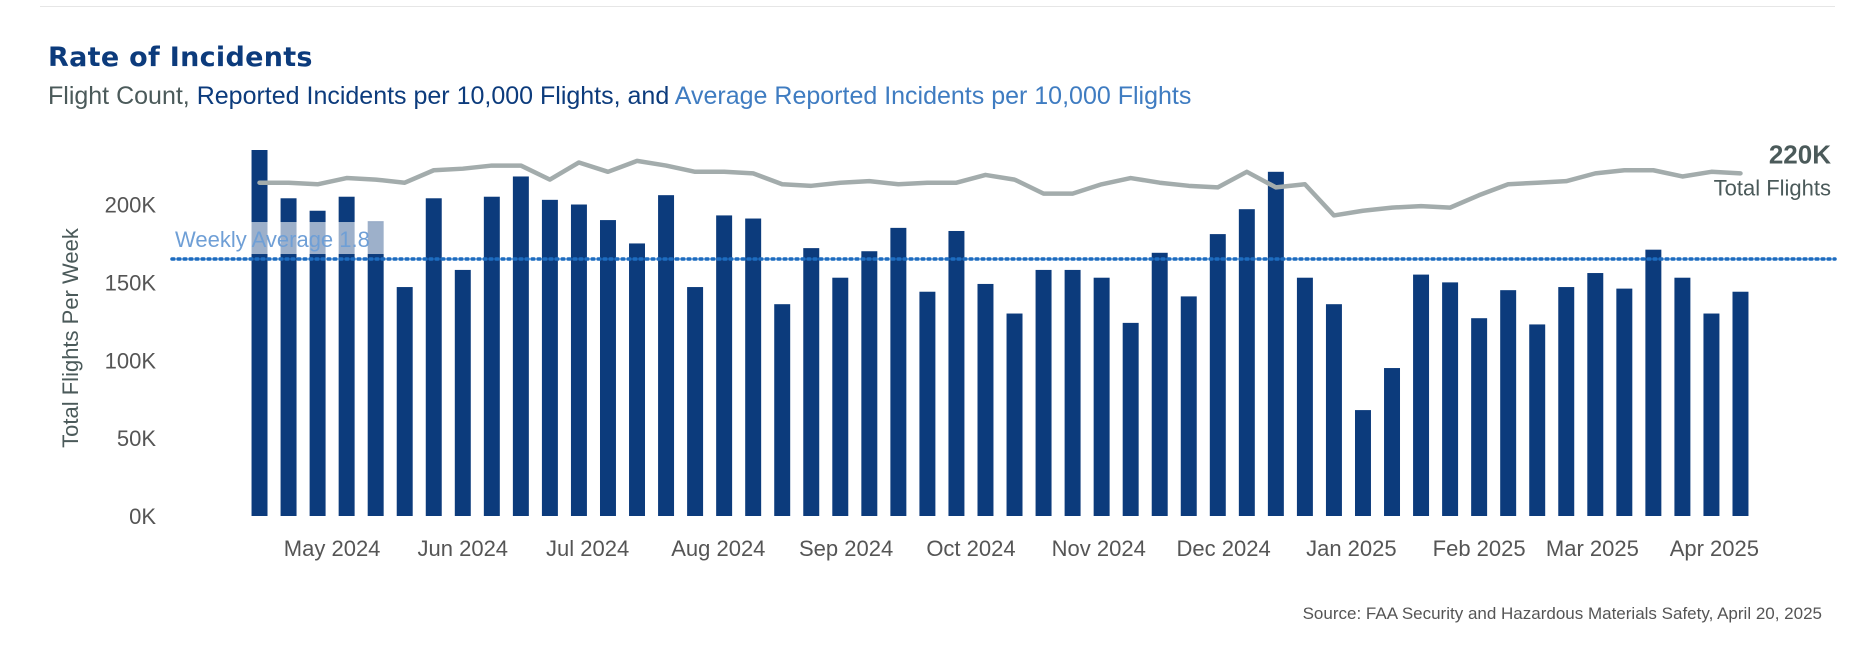 This screenshot has height=664, width=1862. I want to click on chart-title: Rate of Incidents, so click(180, 57).